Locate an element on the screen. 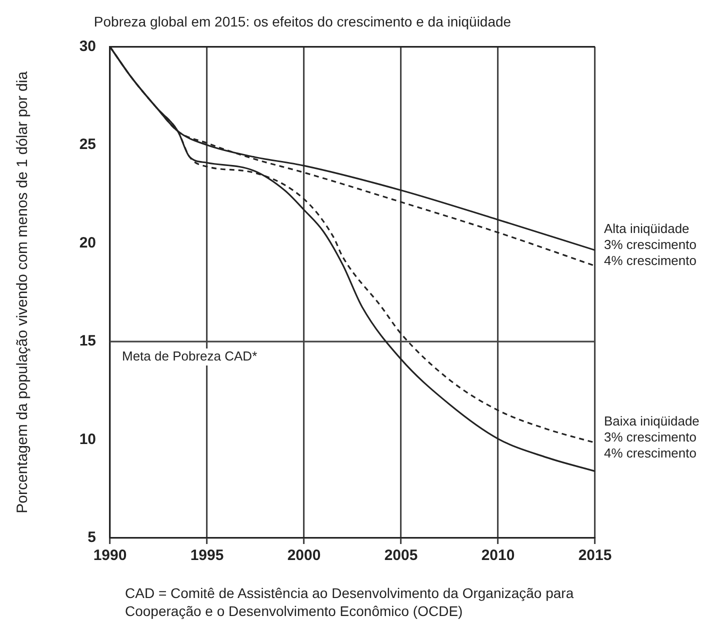 The image size is (707, 625). text: CAD = Comitê de Assistência ao Desenvolvimento da Organização para Cooperação e o Desenvolvimento Econômico (OCDE) is located at coordinates (350, 602).